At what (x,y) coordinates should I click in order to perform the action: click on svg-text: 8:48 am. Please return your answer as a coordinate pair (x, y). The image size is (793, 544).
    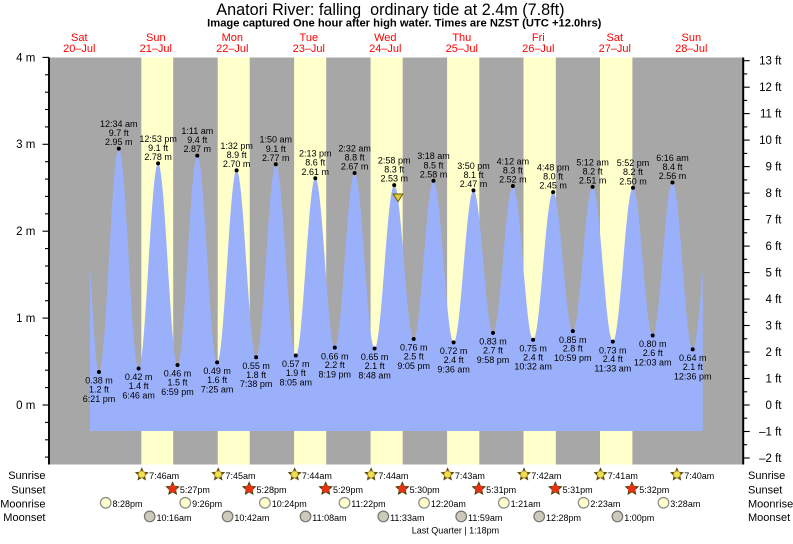
    Looking at the image, I should click on (374, 375).